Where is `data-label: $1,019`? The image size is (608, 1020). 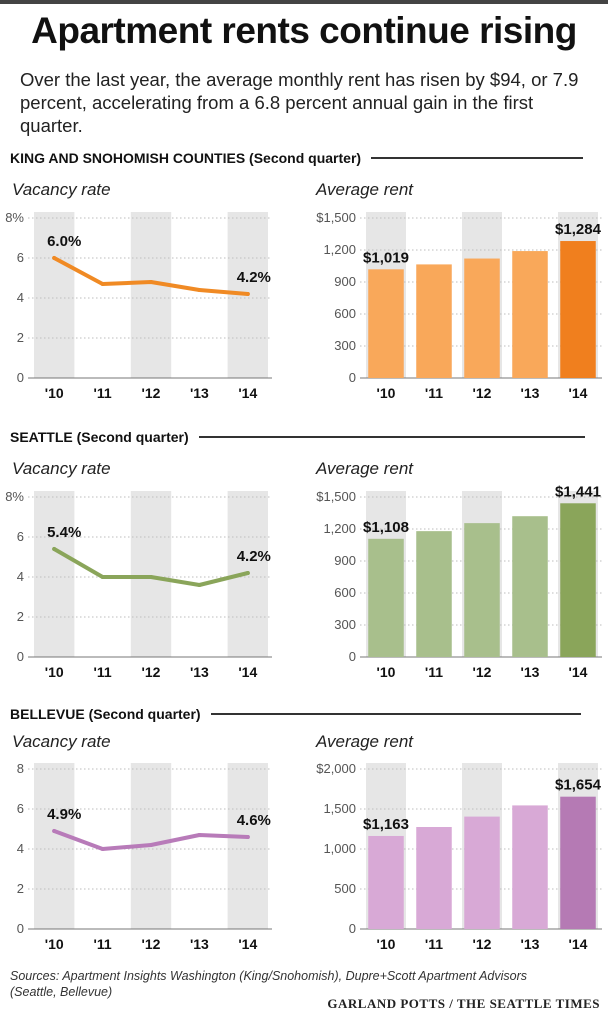 data-label: $1,019 is located at coordinates (386, 257).